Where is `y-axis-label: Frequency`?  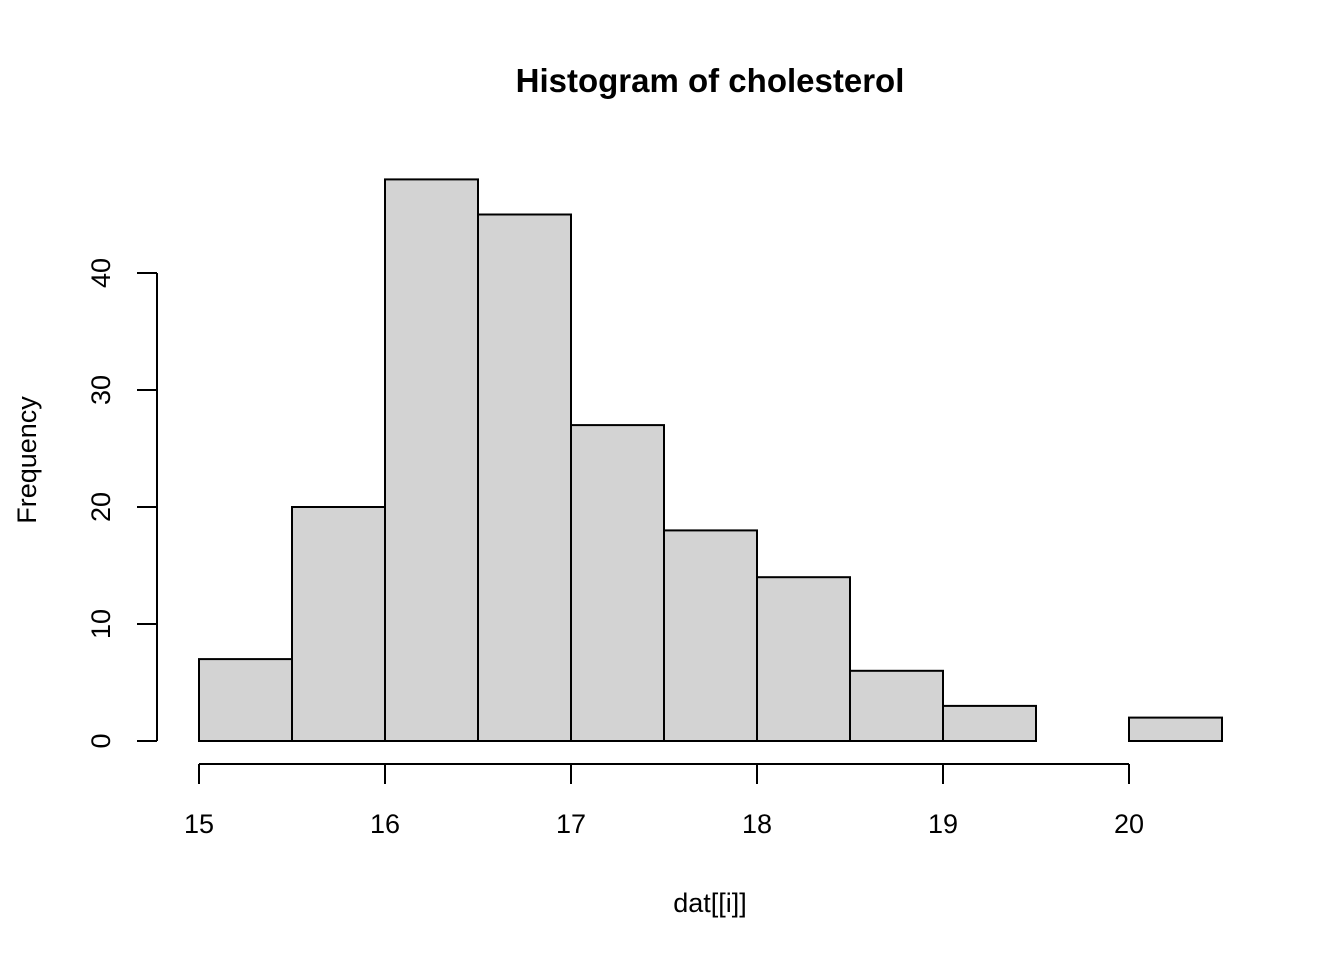 y-axis-label: Frequency is located at coordinates (27, 460).